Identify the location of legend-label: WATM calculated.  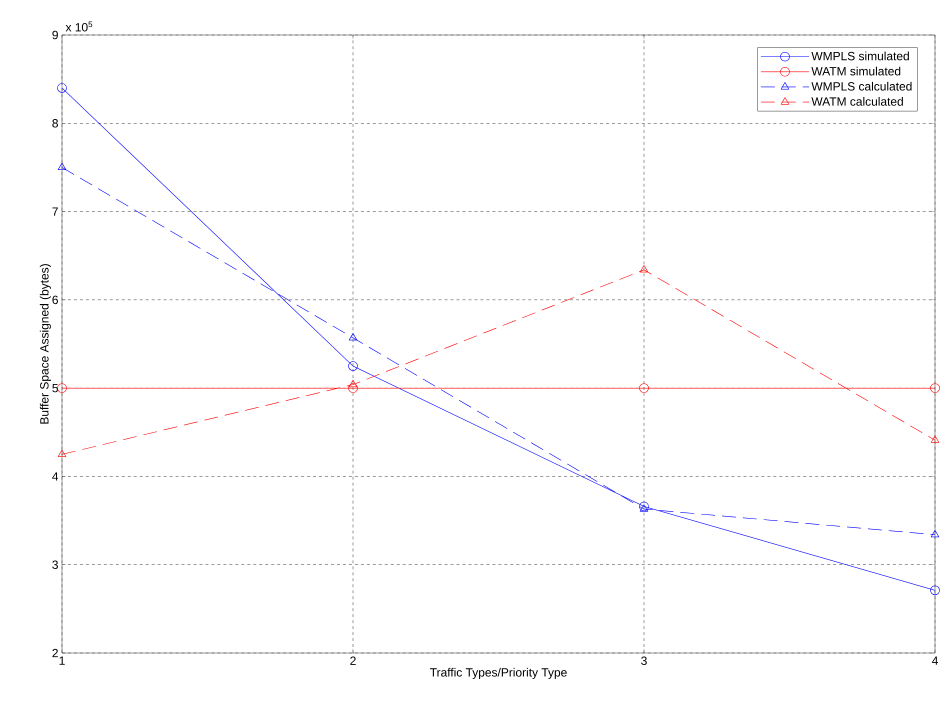
(857, 101).